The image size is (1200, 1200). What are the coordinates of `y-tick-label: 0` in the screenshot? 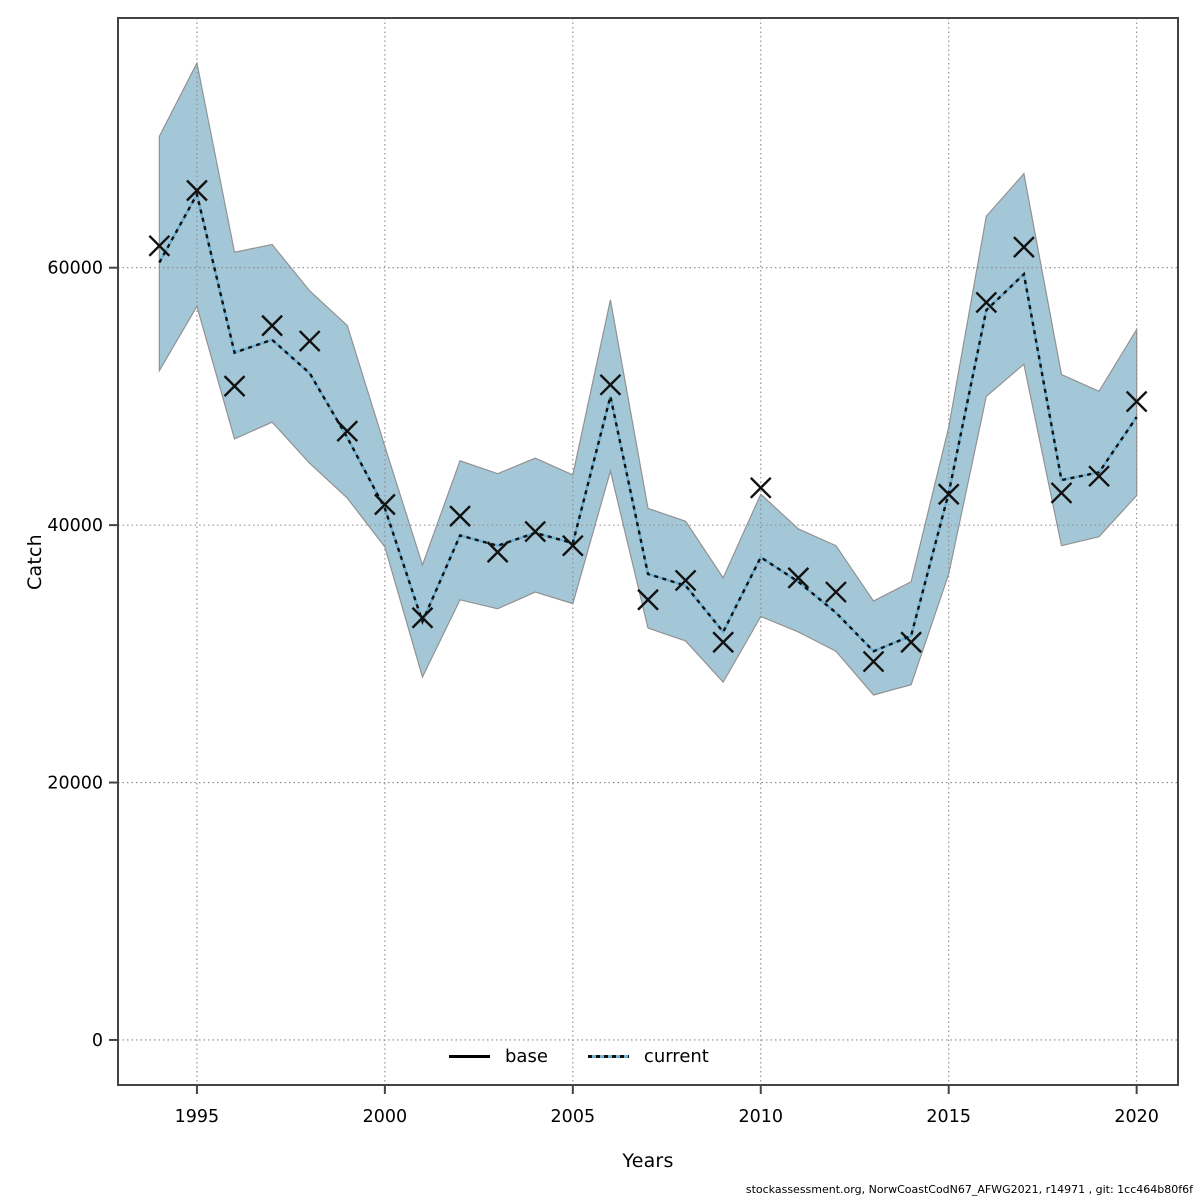 It's located at (97, 1041).